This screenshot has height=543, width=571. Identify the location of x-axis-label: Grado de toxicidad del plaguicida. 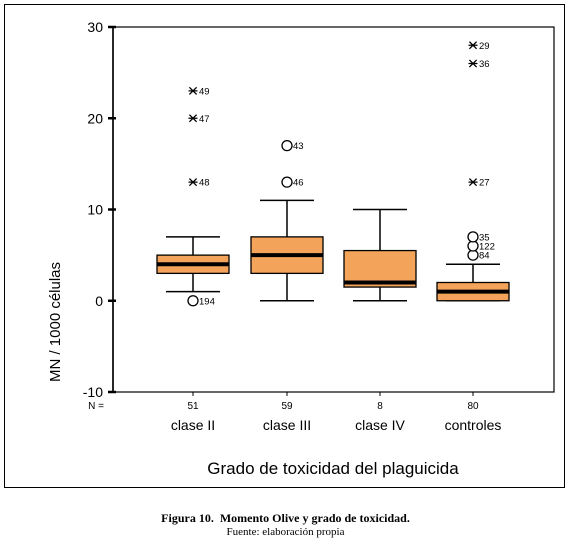
(333, 468).